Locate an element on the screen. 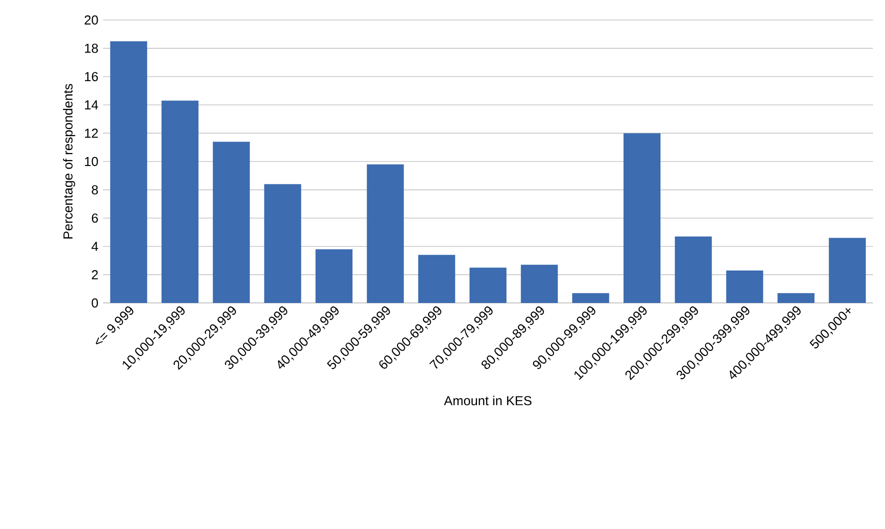 Image resolution: width=885 pixels, height=529 pixels. y-tick-label: 20 is located at coordinates (91, 20).